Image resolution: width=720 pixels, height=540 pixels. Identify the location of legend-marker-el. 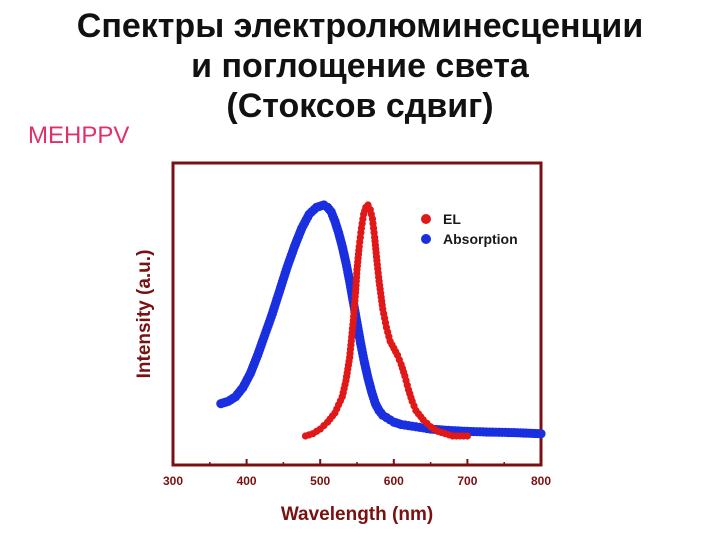
(426, 219).